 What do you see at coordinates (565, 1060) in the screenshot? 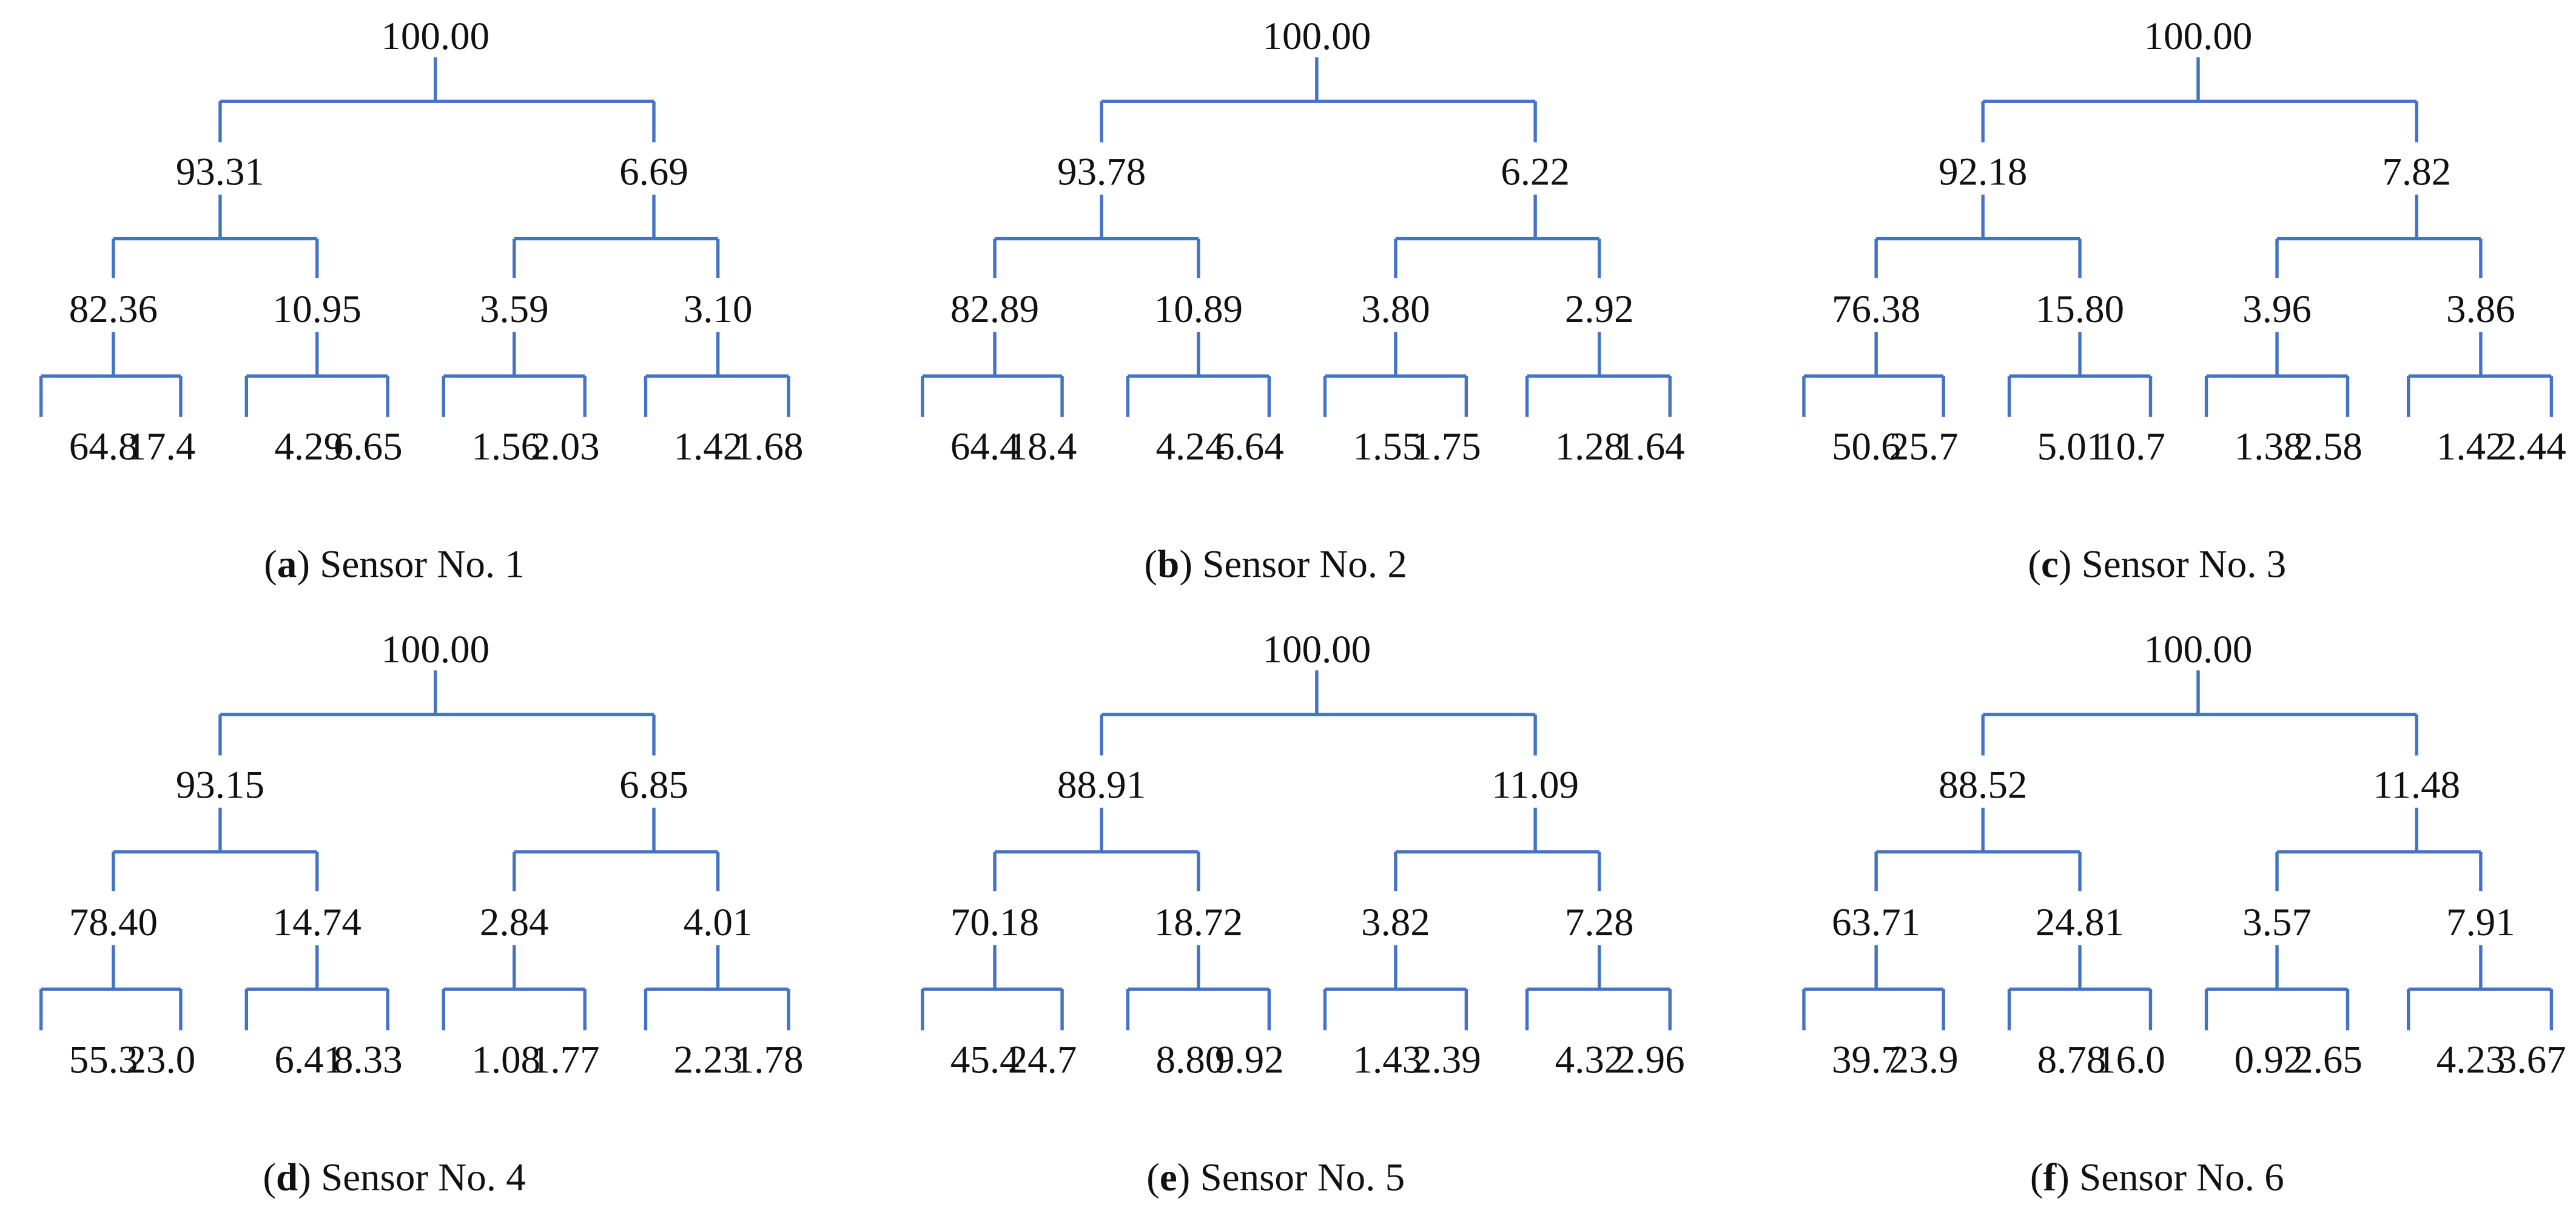
I see `node-value: 1.77` at bounding box center [565, 1060].